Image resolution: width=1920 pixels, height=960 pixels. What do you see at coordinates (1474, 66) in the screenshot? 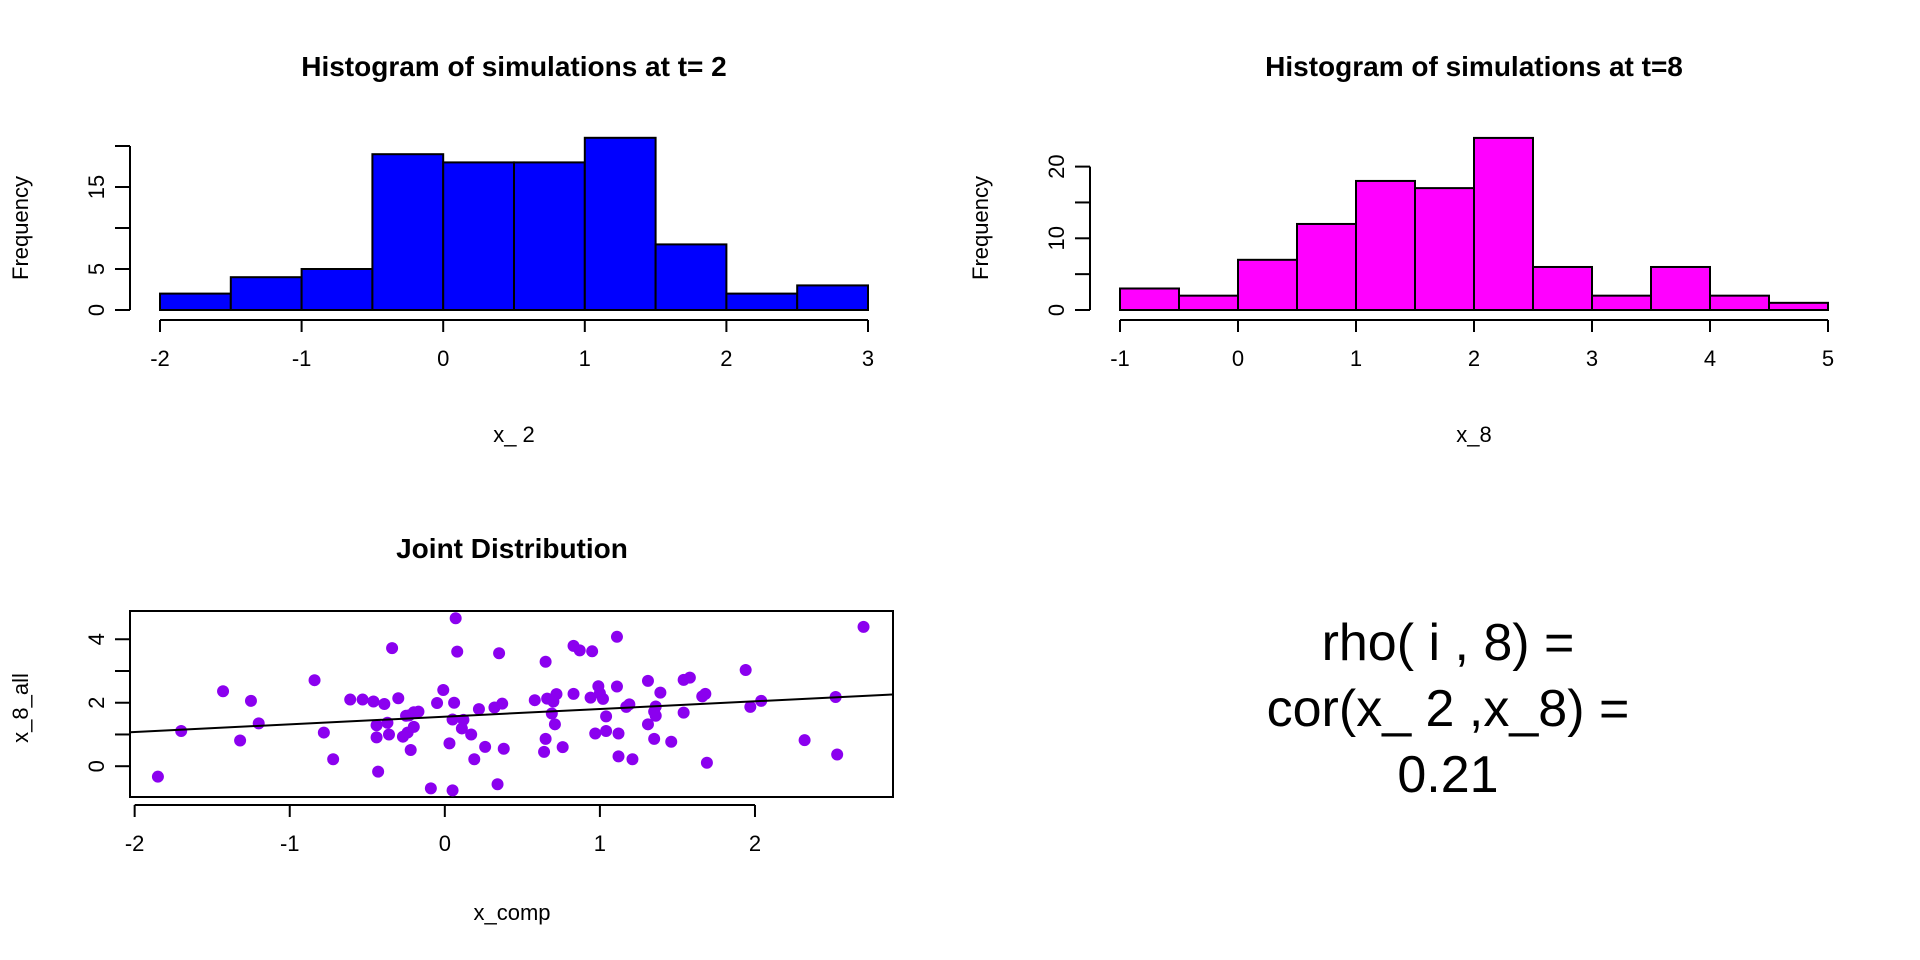
I see `histogram-t8-title: Histogram of simulations at t=8` at bounding box center [1474, 66].